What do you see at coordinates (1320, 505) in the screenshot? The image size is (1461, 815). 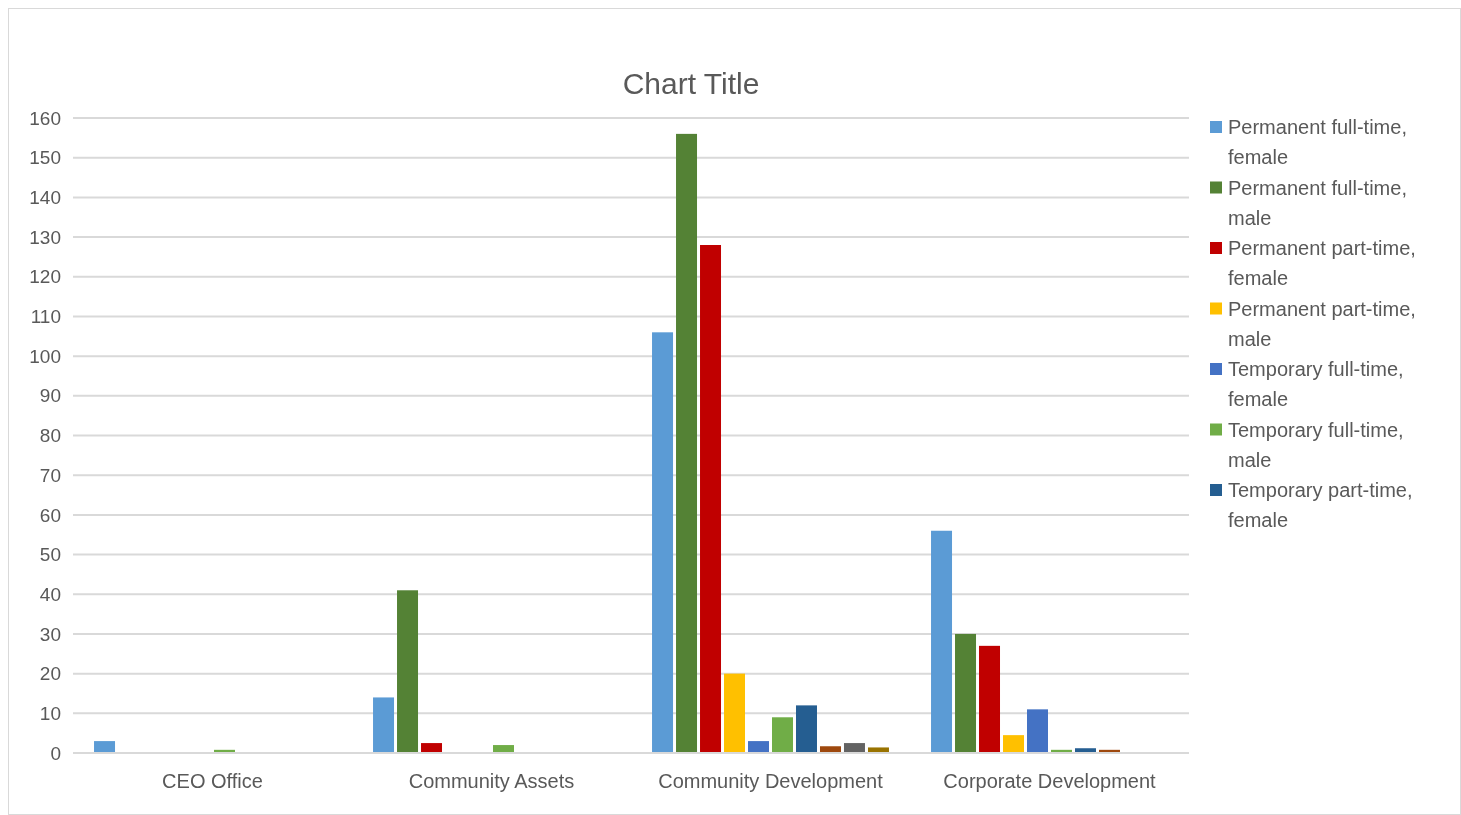 I see `legend-label: Temporary part-time, female` at bounding box center [1320, 505].